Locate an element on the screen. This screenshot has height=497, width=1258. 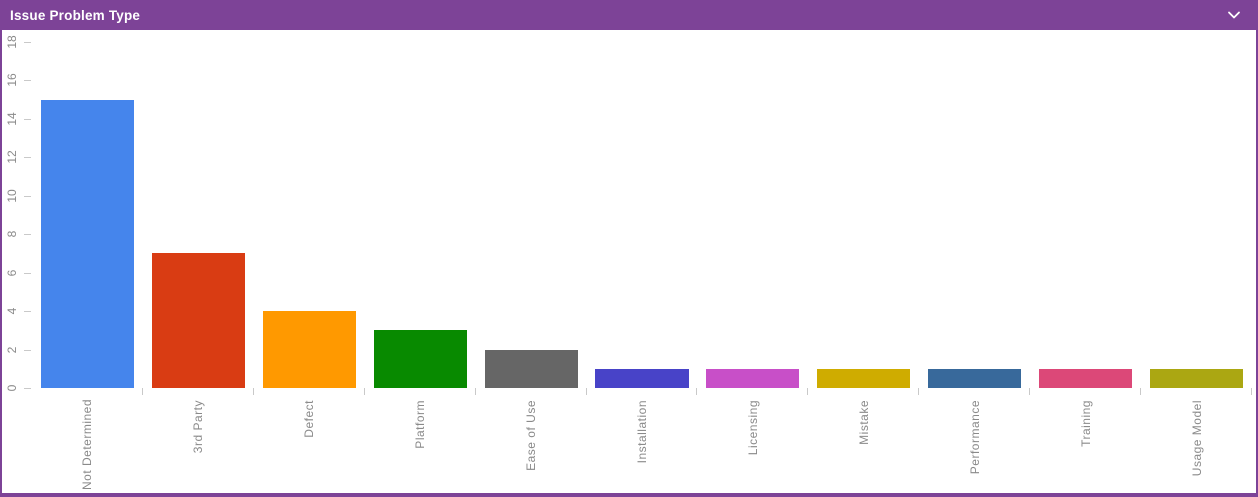
y-axis-label: 6 is located at coordinates (12, 272).